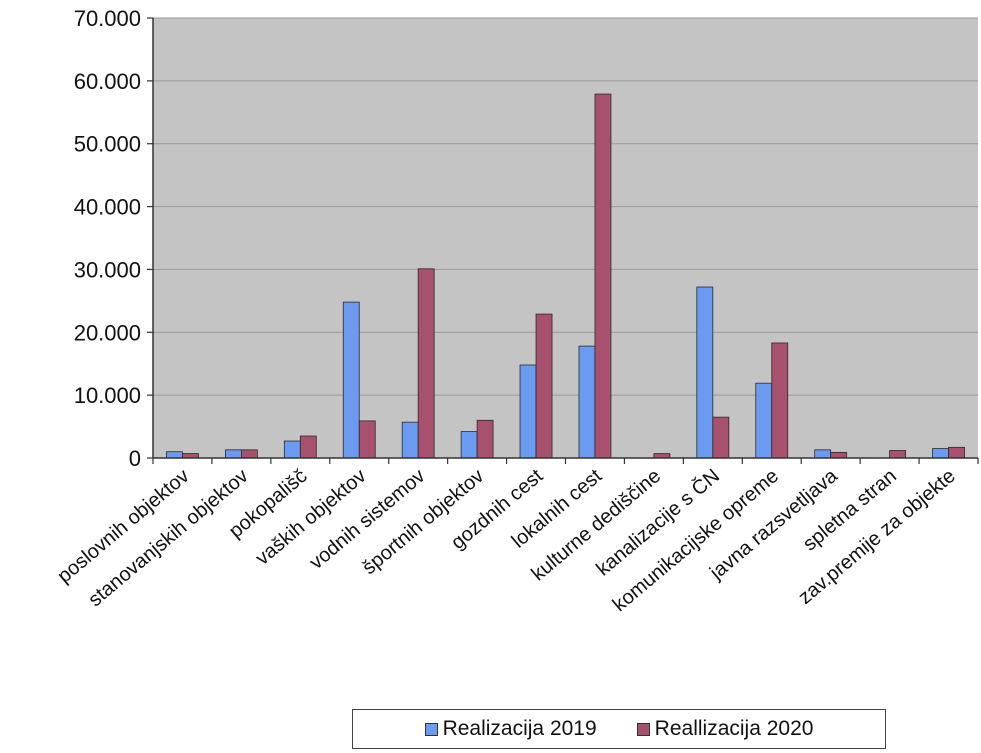  Describe the element at coordinates (619, 729) in the screenshot. I see `legend: Realizacija 2019 Reallizacija 2020` at that location.